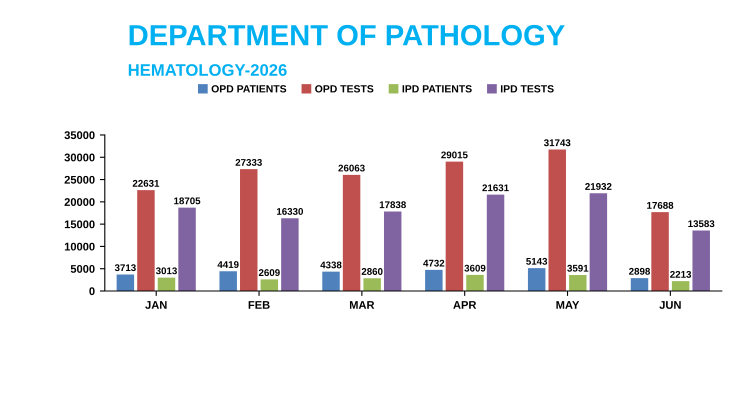 The height and width of the screenshot is (397, 738). What do you see at coordinates (437, 89) in the screenshot?
I see `legend-label: IPD PATIENTS` at bounding box center [437, 89].